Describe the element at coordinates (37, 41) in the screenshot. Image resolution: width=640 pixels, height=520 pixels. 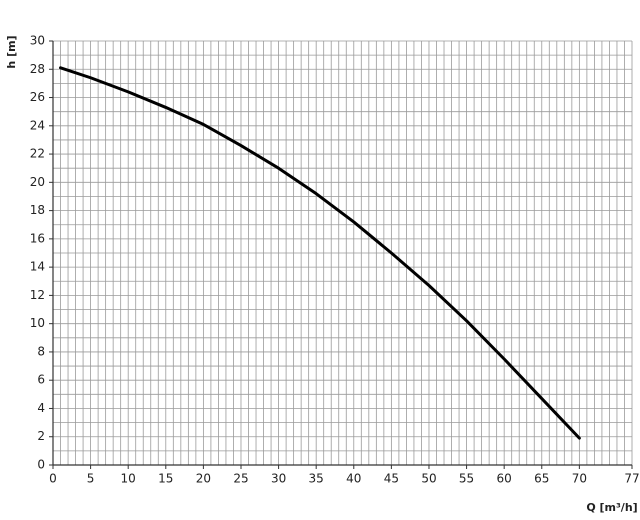
I see `y-tick-label: 30` at that location.